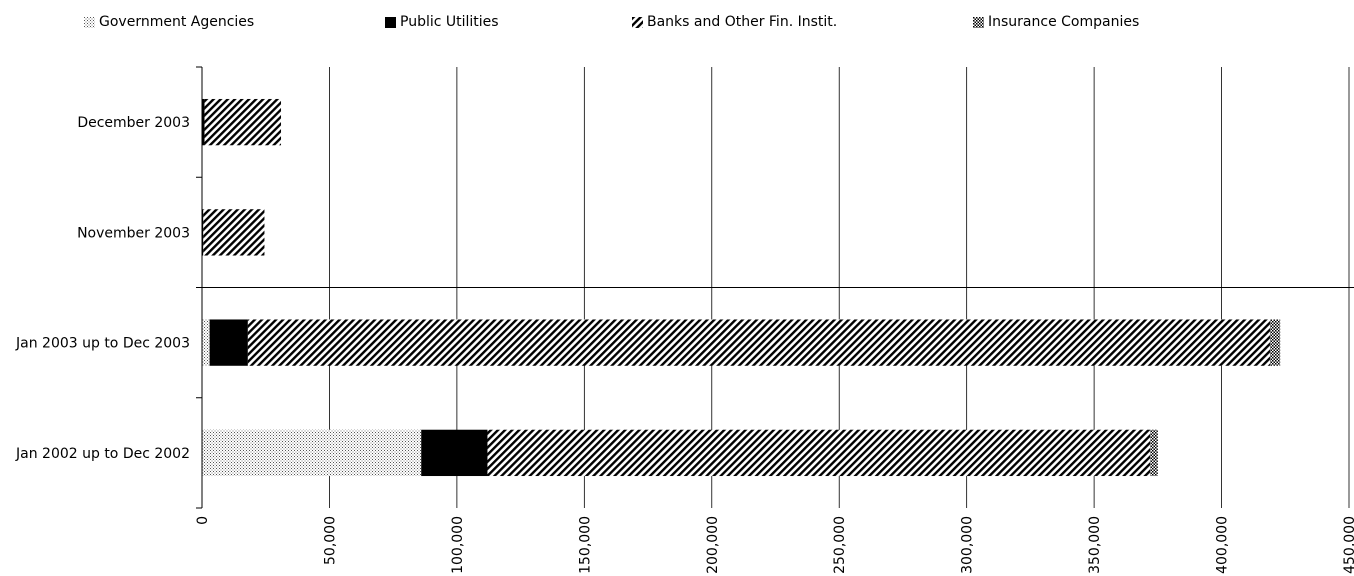  What do you see at coordinates (713, 545) in the screenshot?
I see `x-tick-label: 200,000` at bounding box center [713, 545].